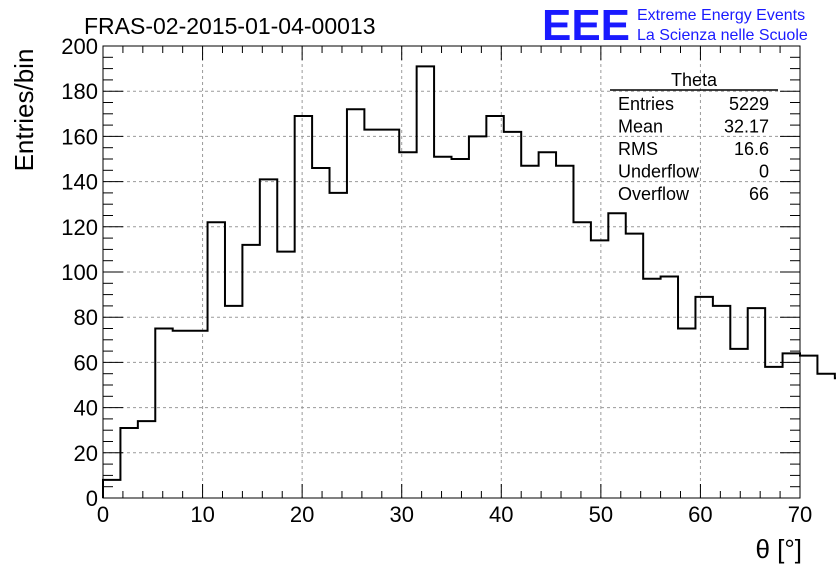 The width and height of the screenshot is (836, 572). I want to click on y-tick-label: 40, so click(86, 408).